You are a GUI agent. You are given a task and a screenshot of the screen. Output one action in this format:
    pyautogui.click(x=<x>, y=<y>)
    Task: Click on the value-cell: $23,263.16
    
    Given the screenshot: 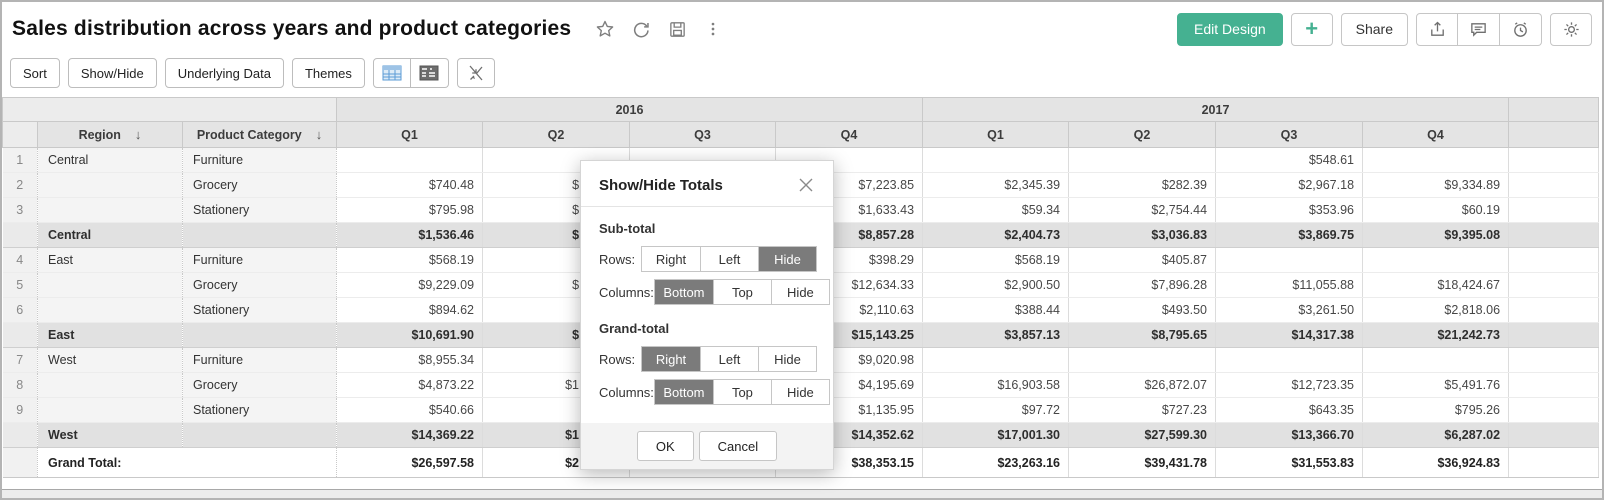 What is the action you would take?
    pyautogui.click(x=996, y=462)
    